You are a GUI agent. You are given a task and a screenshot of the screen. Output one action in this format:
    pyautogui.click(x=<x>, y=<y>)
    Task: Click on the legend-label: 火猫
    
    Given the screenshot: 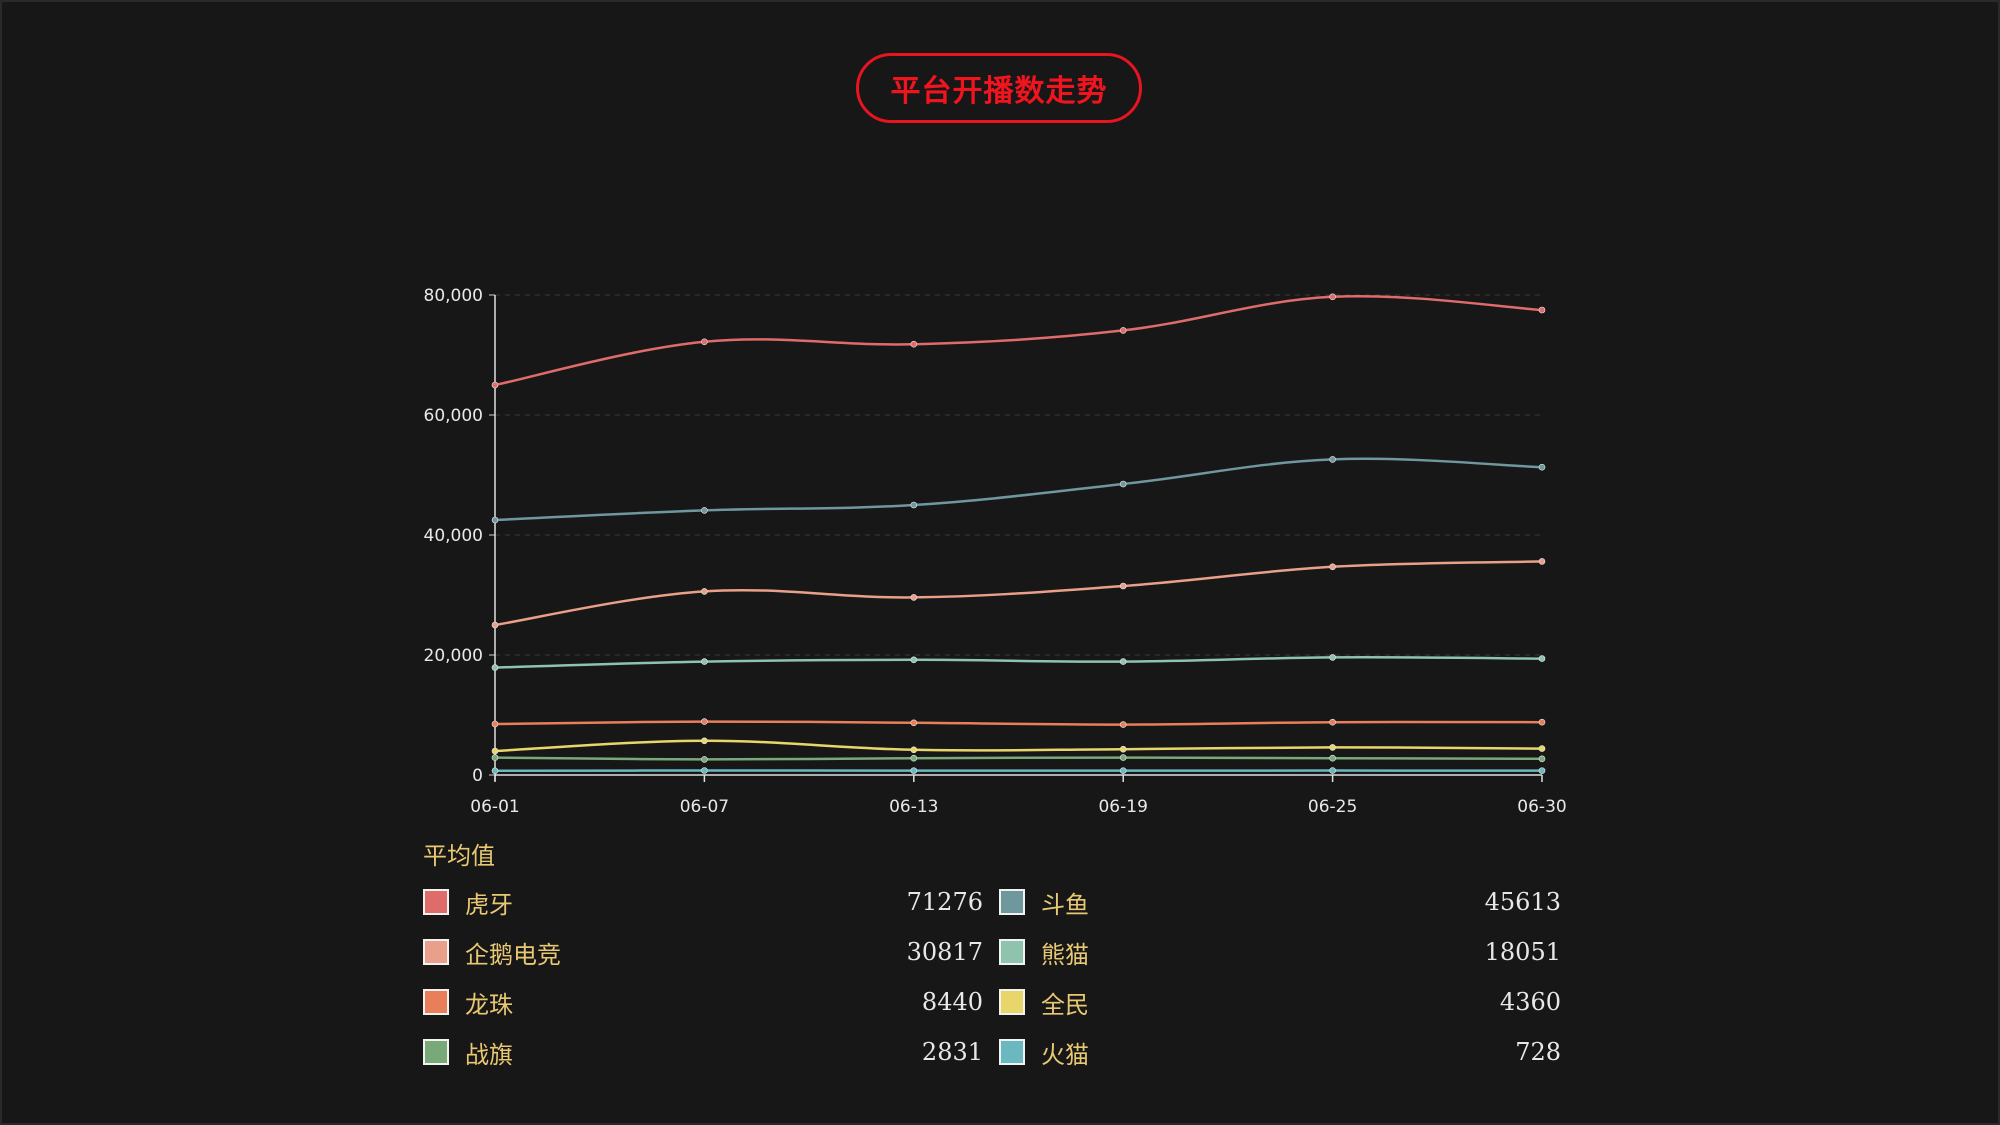 What is the action you would take?
    pyautogui.click(x=1065, y=1054)
    